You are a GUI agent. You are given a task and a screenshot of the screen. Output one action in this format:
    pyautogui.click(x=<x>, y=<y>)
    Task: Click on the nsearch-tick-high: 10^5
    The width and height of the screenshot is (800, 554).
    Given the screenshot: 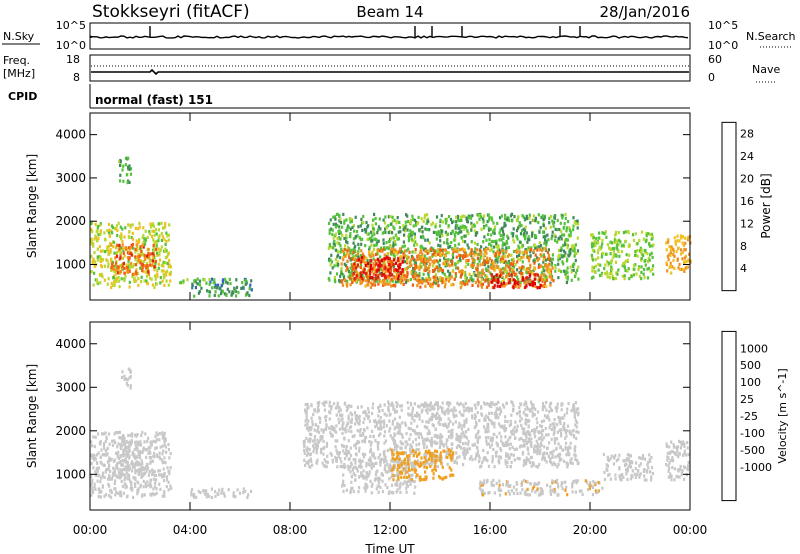 What is the action you would take?
    pyautogui.click(x=723, y=25)
    